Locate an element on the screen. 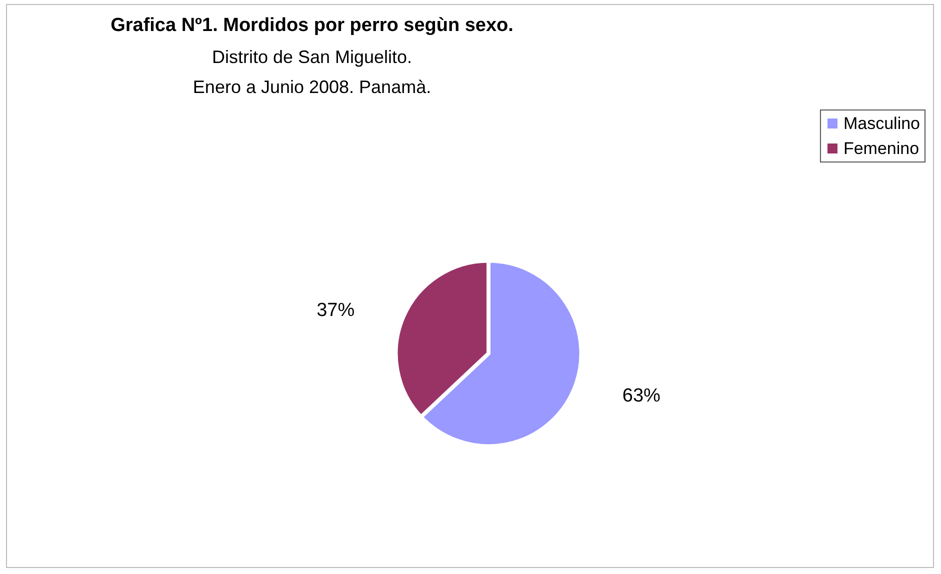  data-label: 37% is located at coordinates (335, 311).